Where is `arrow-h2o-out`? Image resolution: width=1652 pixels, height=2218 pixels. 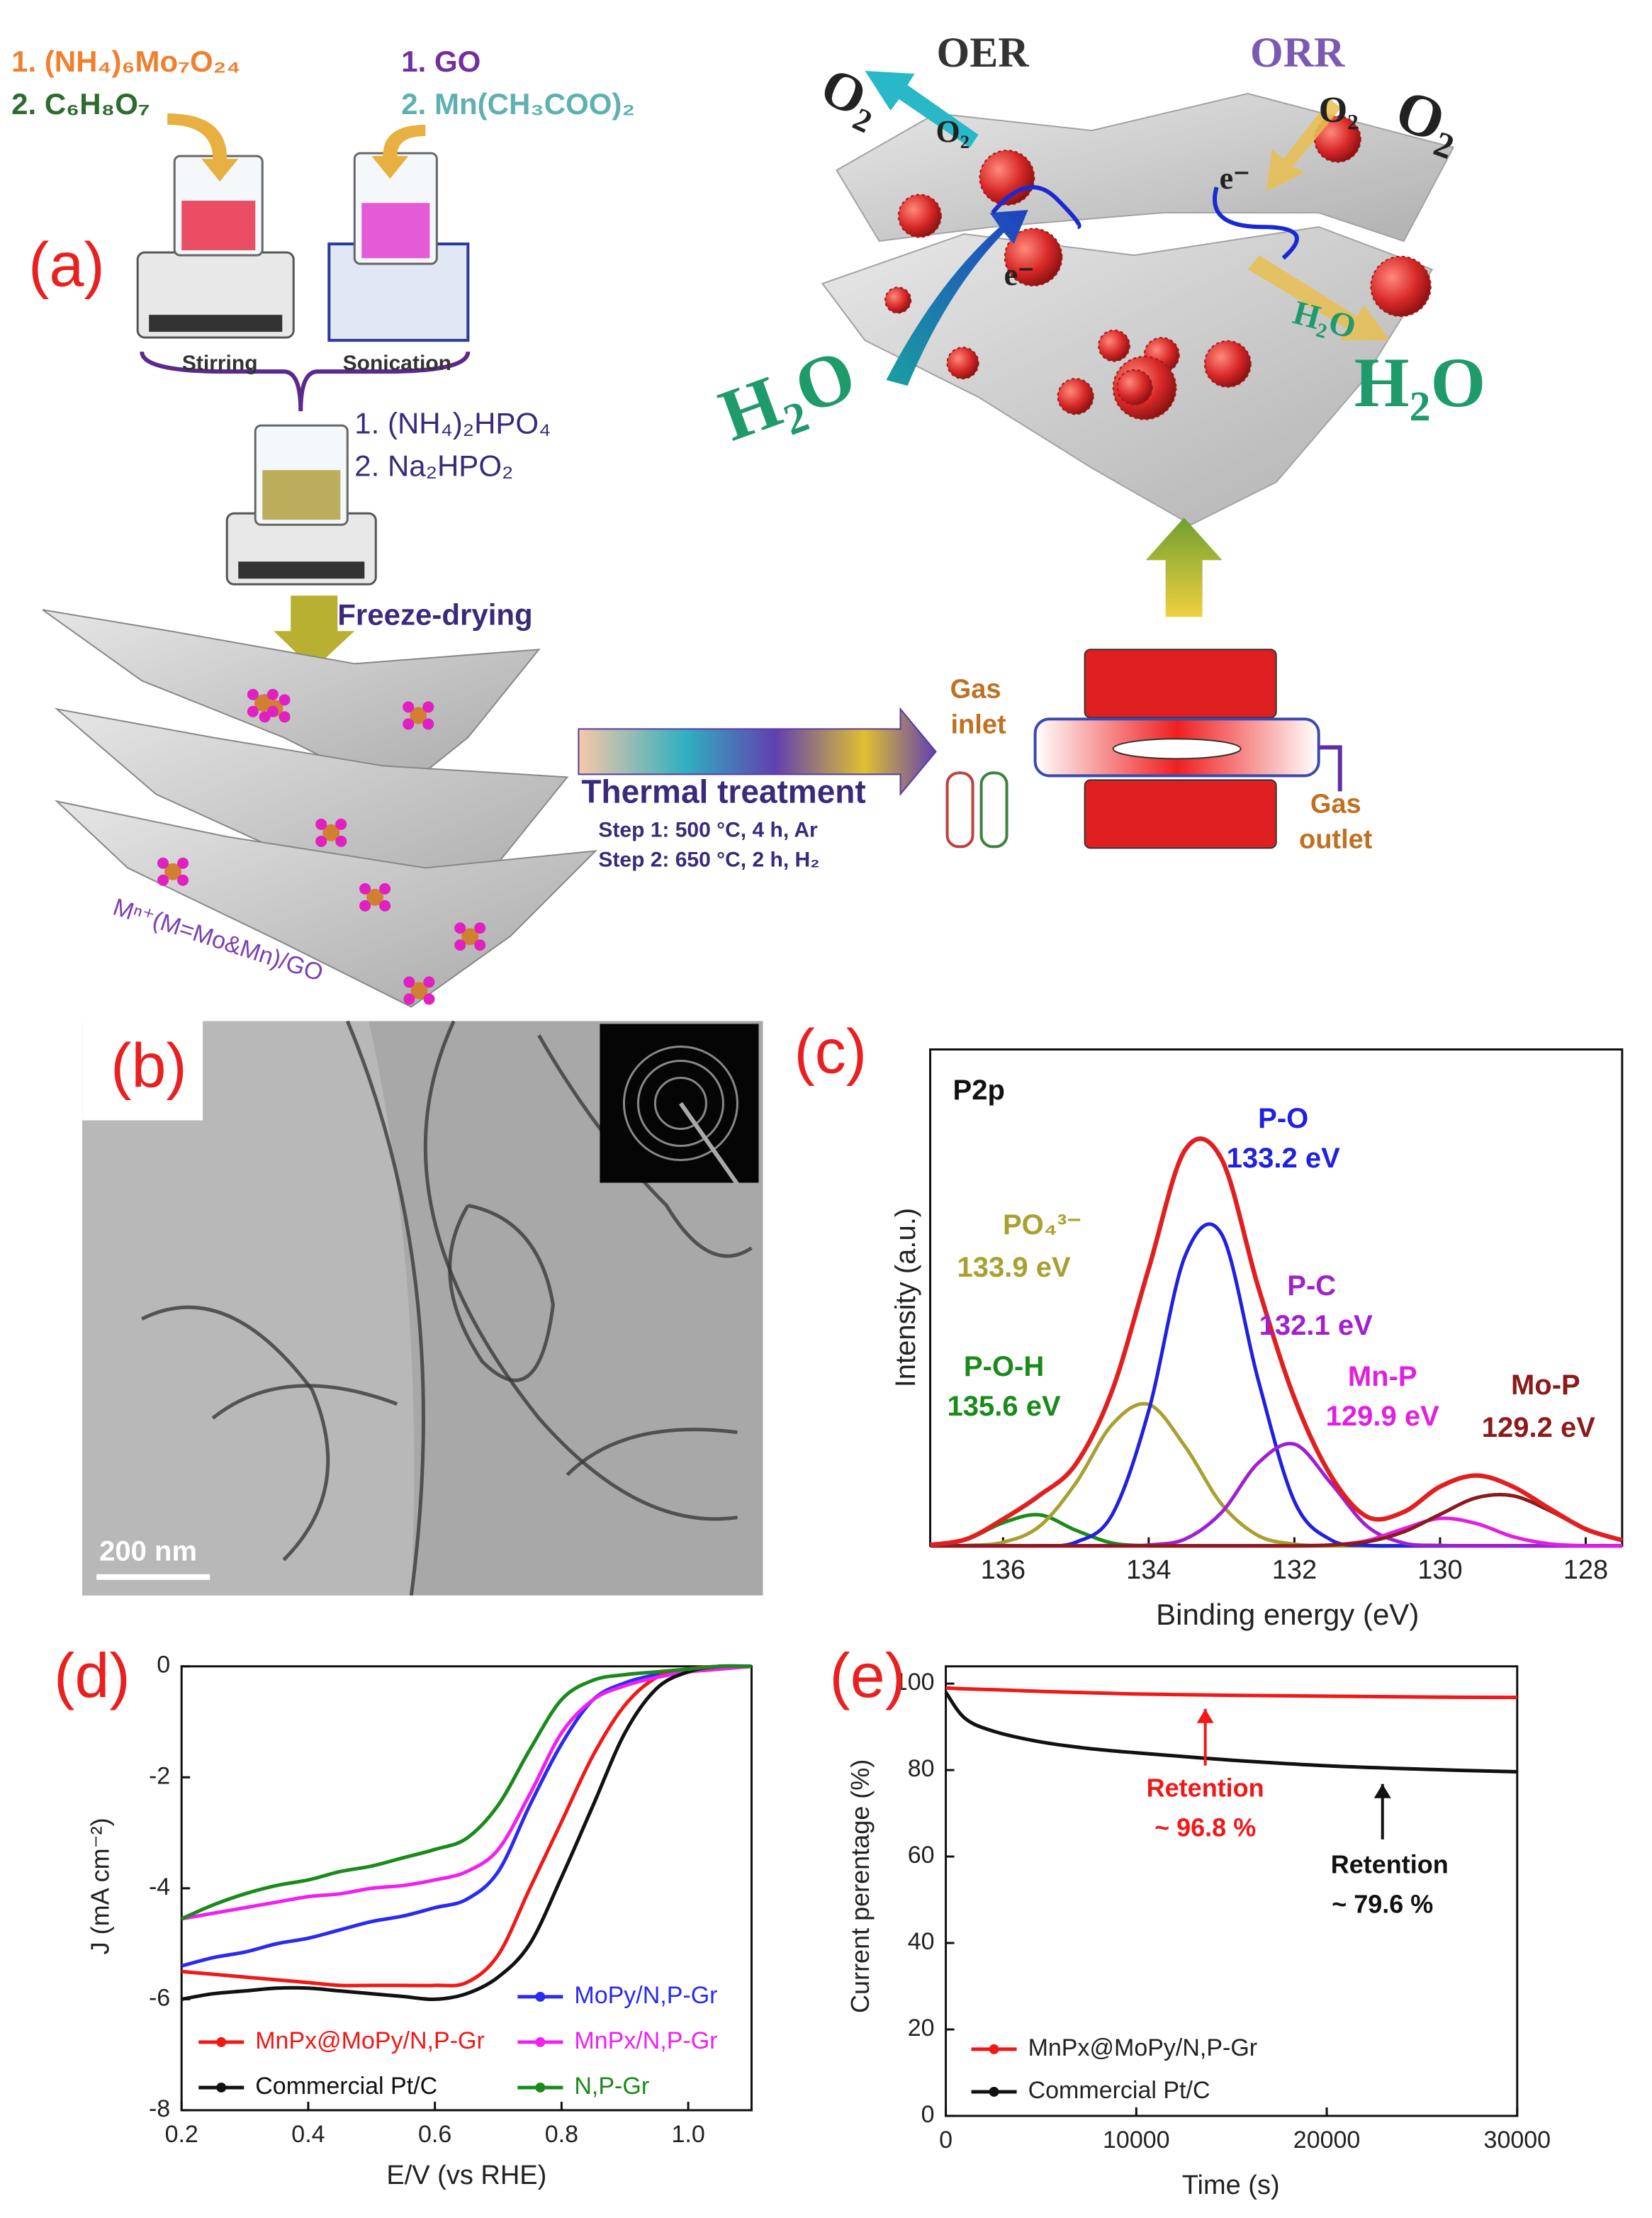 arrow-h2o-out is located at coordinates (1319, 298).